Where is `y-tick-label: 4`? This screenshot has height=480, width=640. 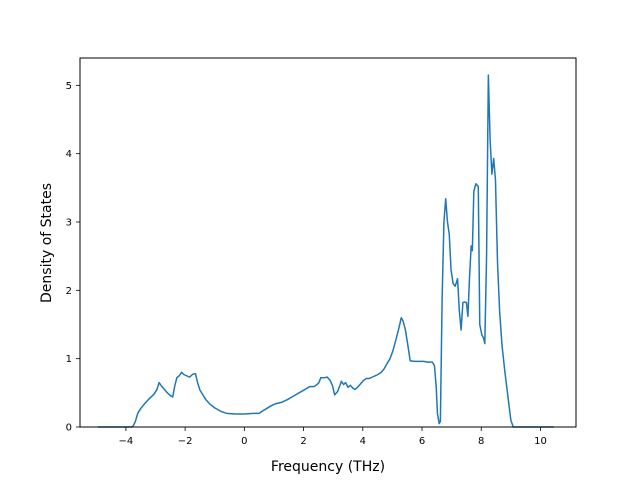 y-tick-label: 4 is located at coordinates (69, 154).